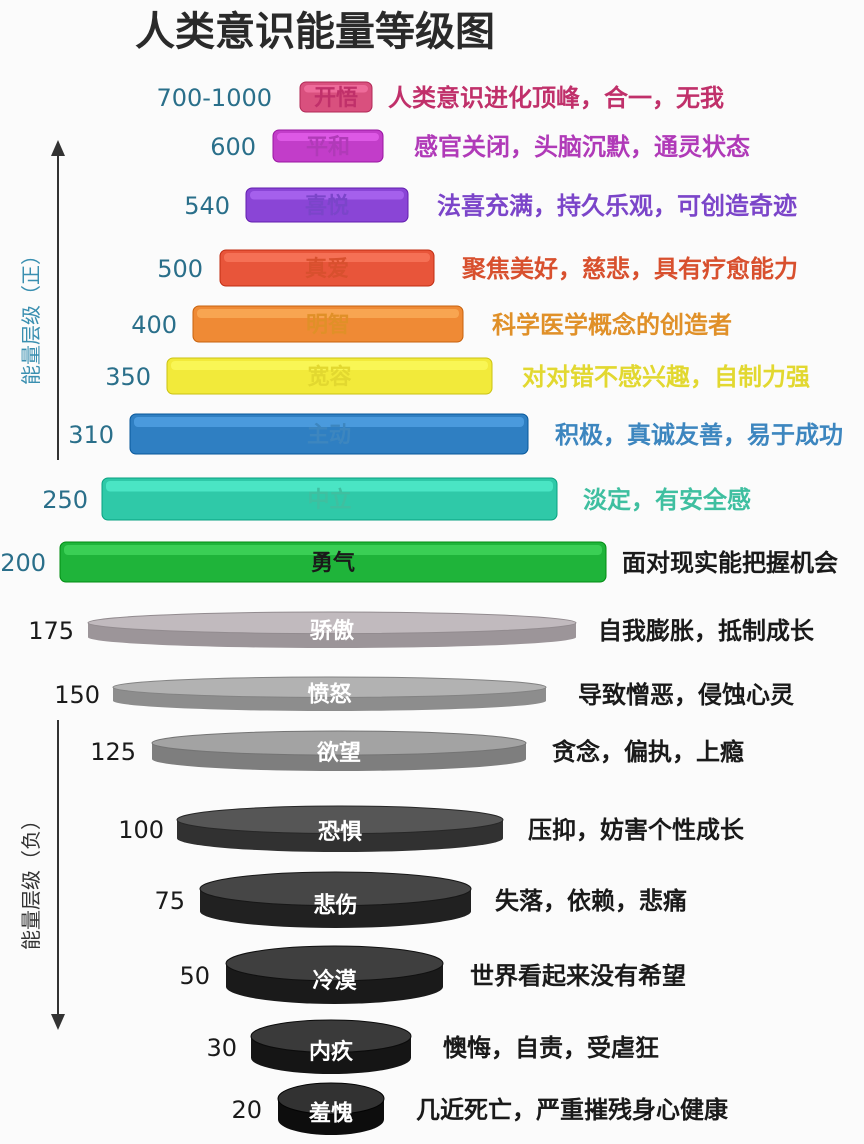 The height and width of the screenshot is (1144, 864). Describe the element at coordinates (431, 324) in the screenshot. I see `level-row: 明智 400 科学医学概念的创造者` at that location.